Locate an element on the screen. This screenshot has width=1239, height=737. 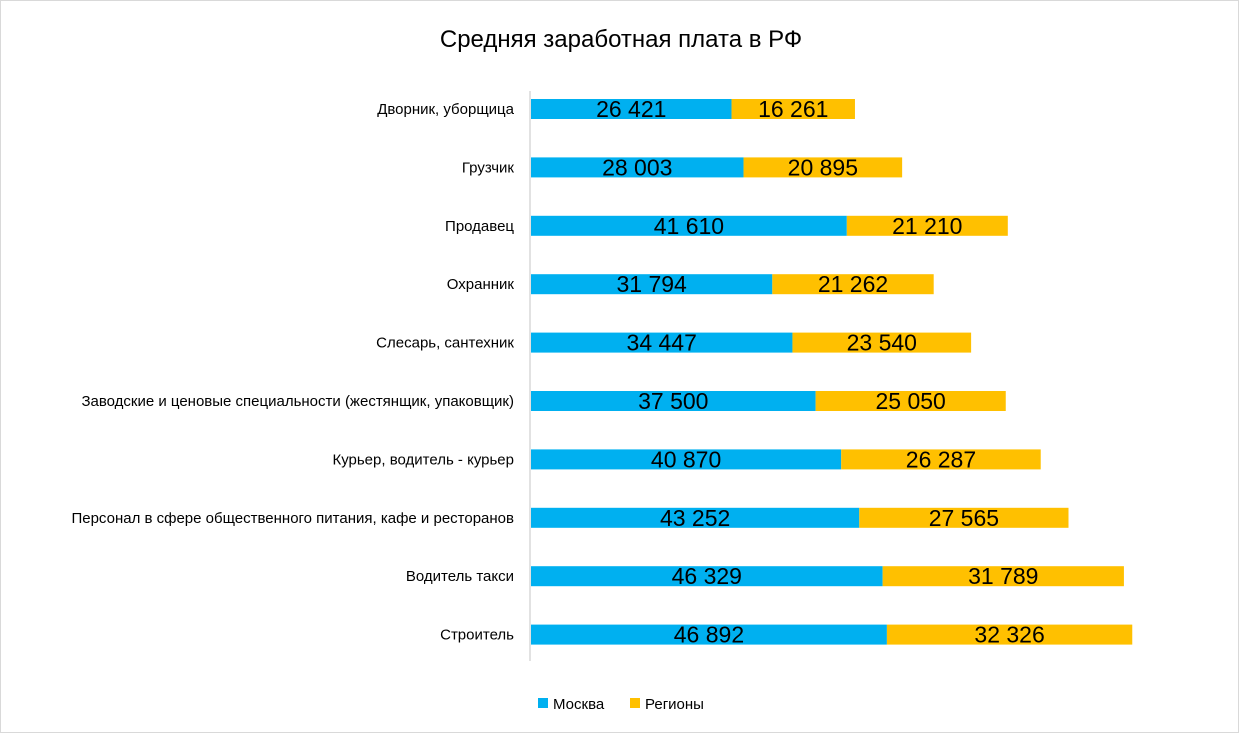
data-label: 25 050 is located at coordinates (911, 401).